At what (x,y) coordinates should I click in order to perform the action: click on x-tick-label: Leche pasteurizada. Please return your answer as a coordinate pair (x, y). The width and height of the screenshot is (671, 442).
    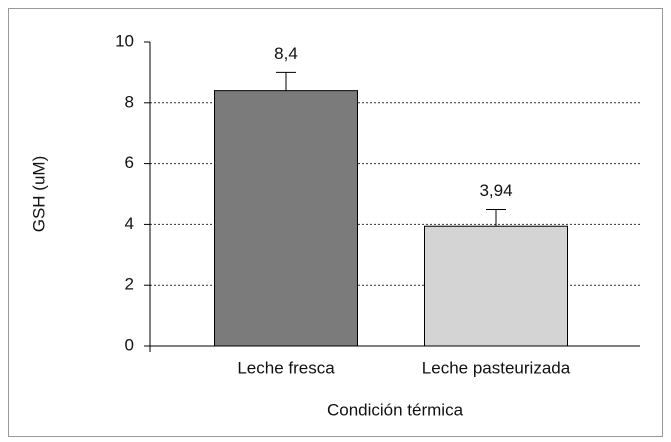
    Looking at the image, I should click on (496, 367).